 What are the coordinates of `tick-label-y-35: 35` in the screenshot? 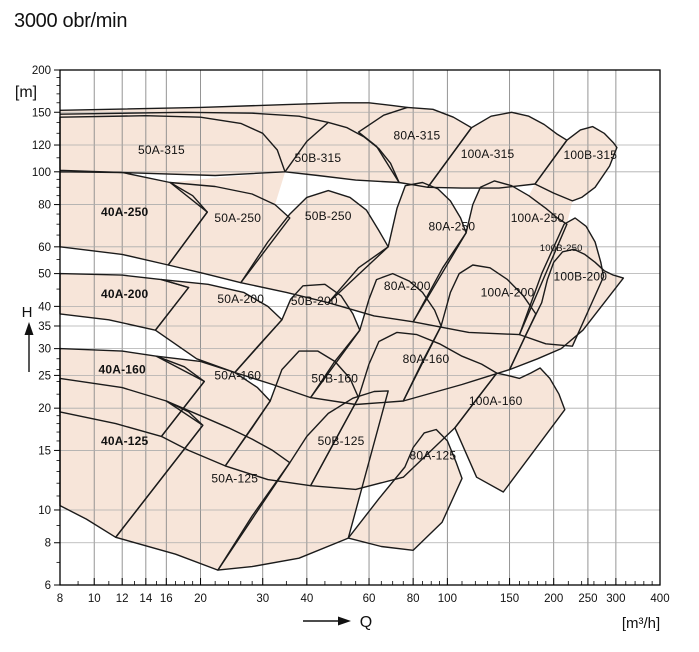 It's located at (44, 327).